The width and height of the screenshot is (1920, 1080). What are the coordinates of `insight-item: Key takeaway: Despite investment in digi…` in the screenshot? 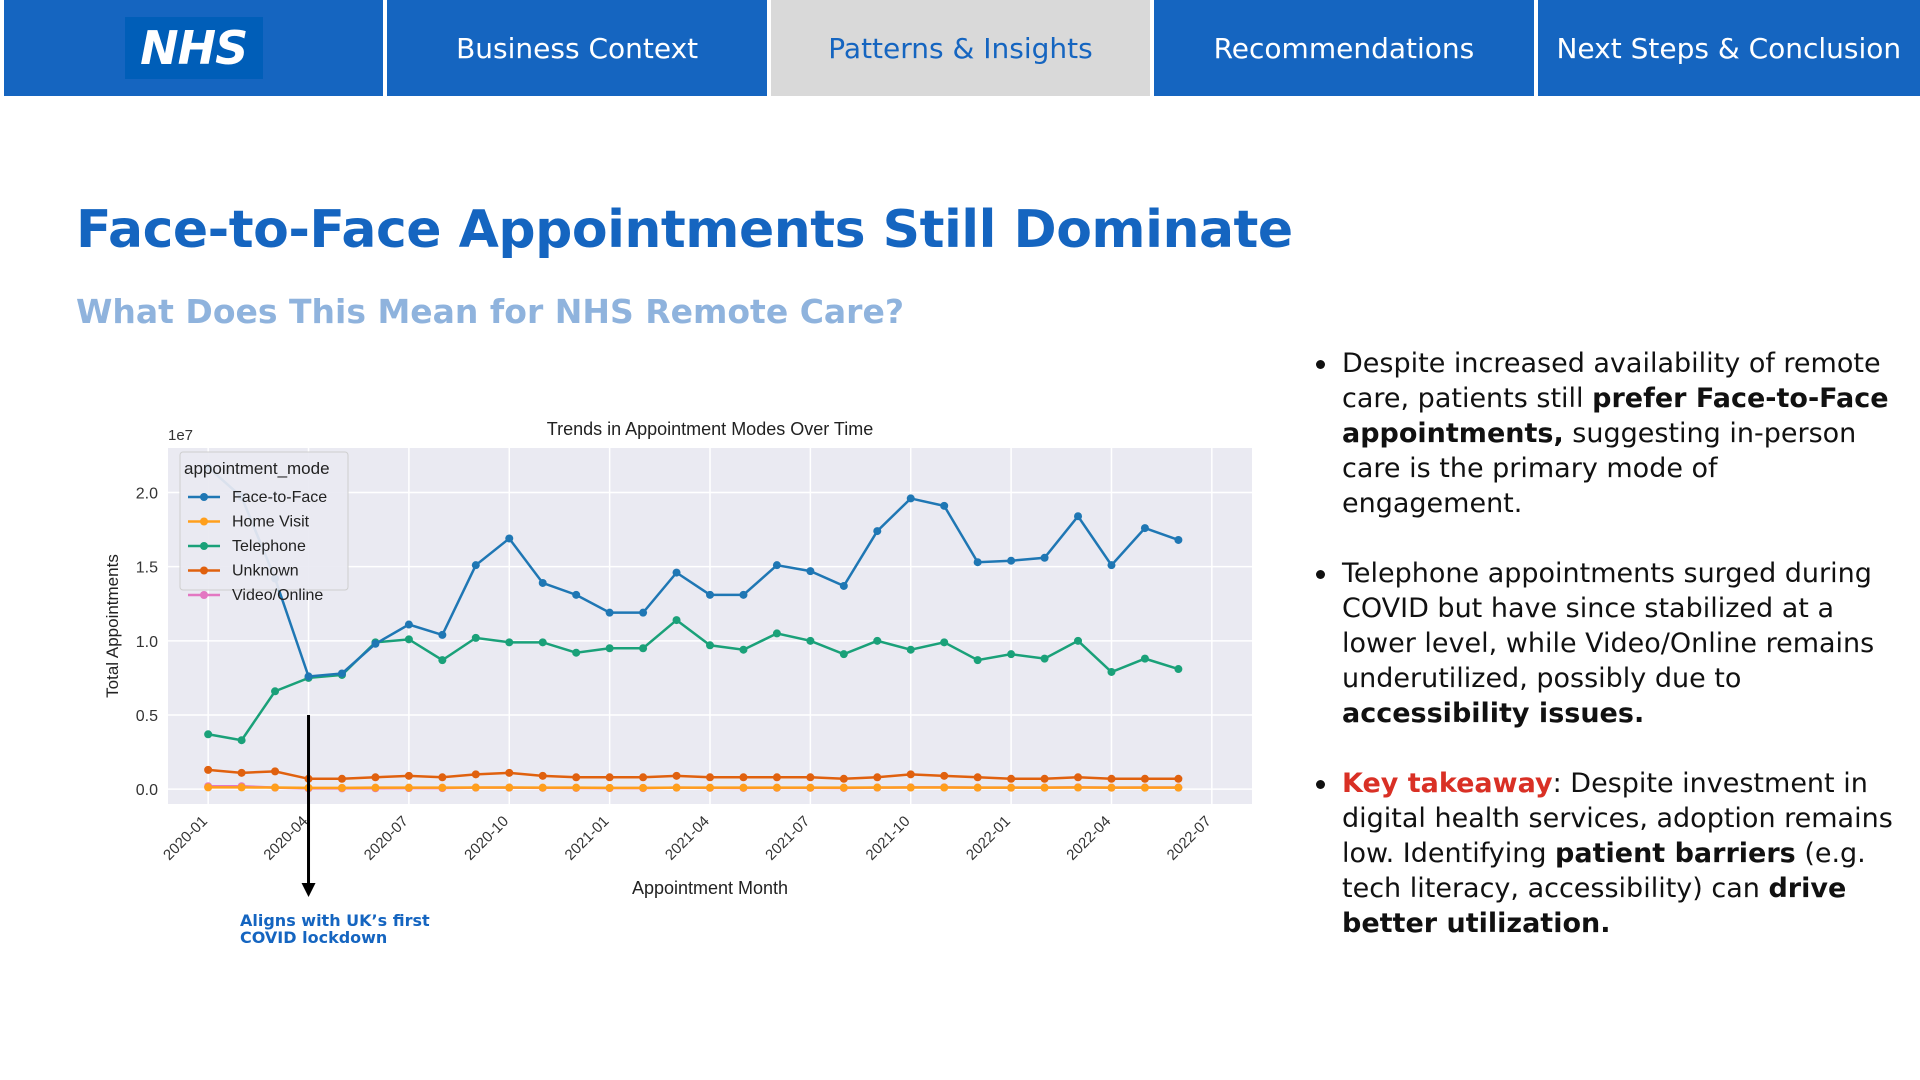 It's located at (1606, 853).